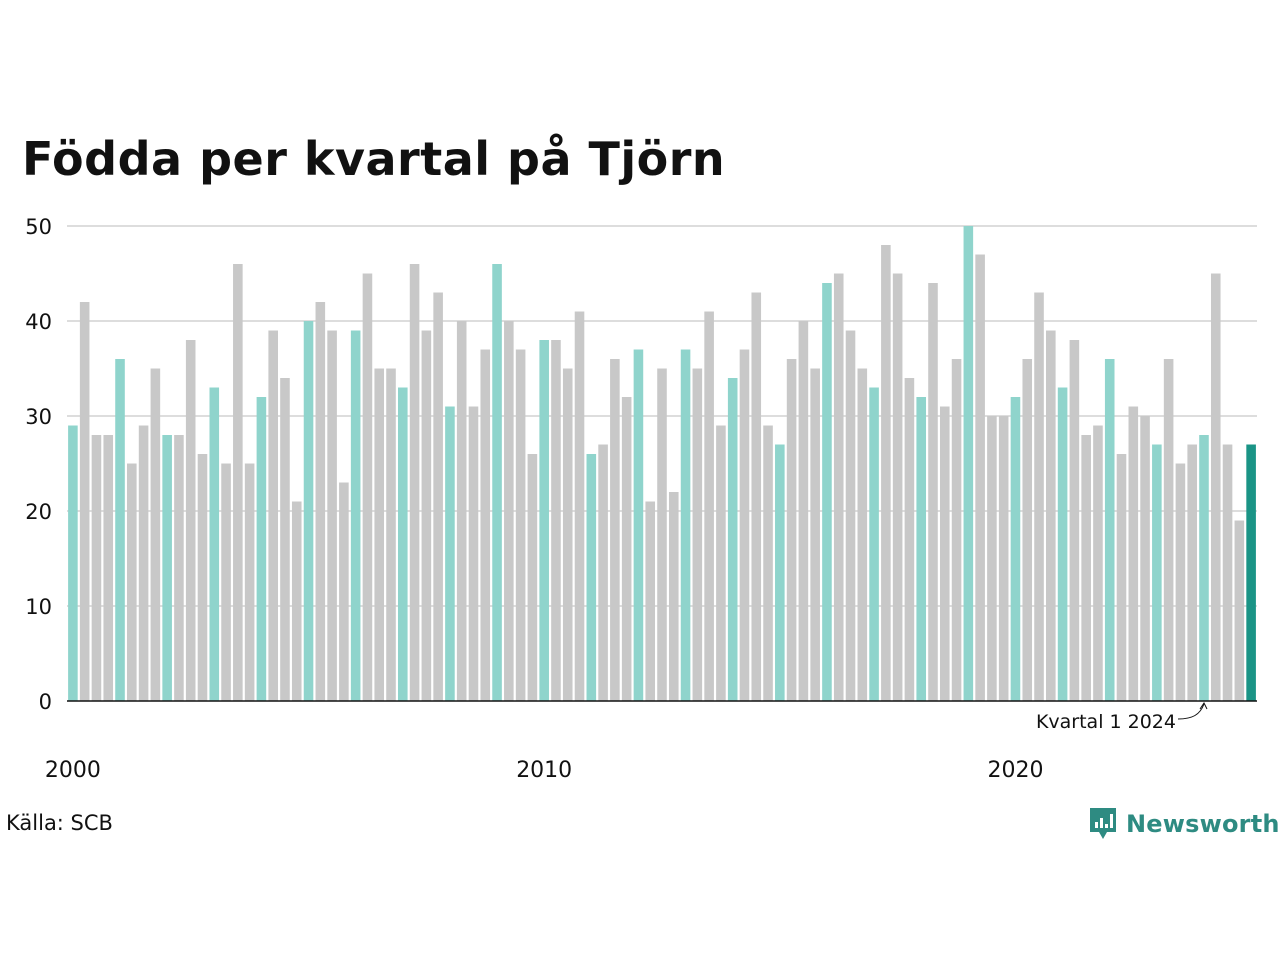  I want to click on annotation-arrowhead, so click(1203, 706).